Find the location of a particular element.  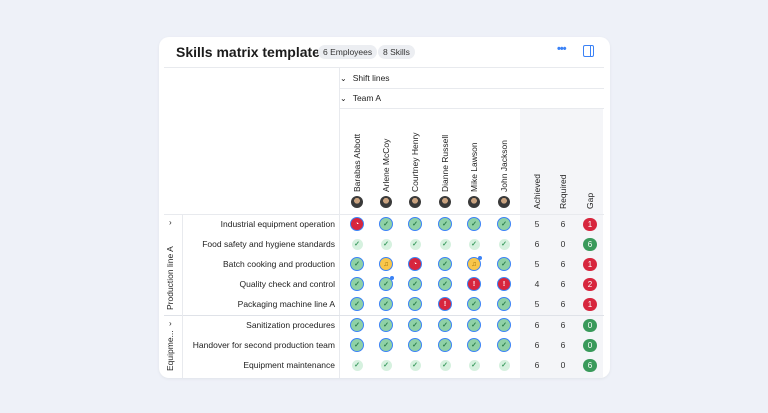

employees-count-badge: 6 Employees is located at coordinates (348, 52).